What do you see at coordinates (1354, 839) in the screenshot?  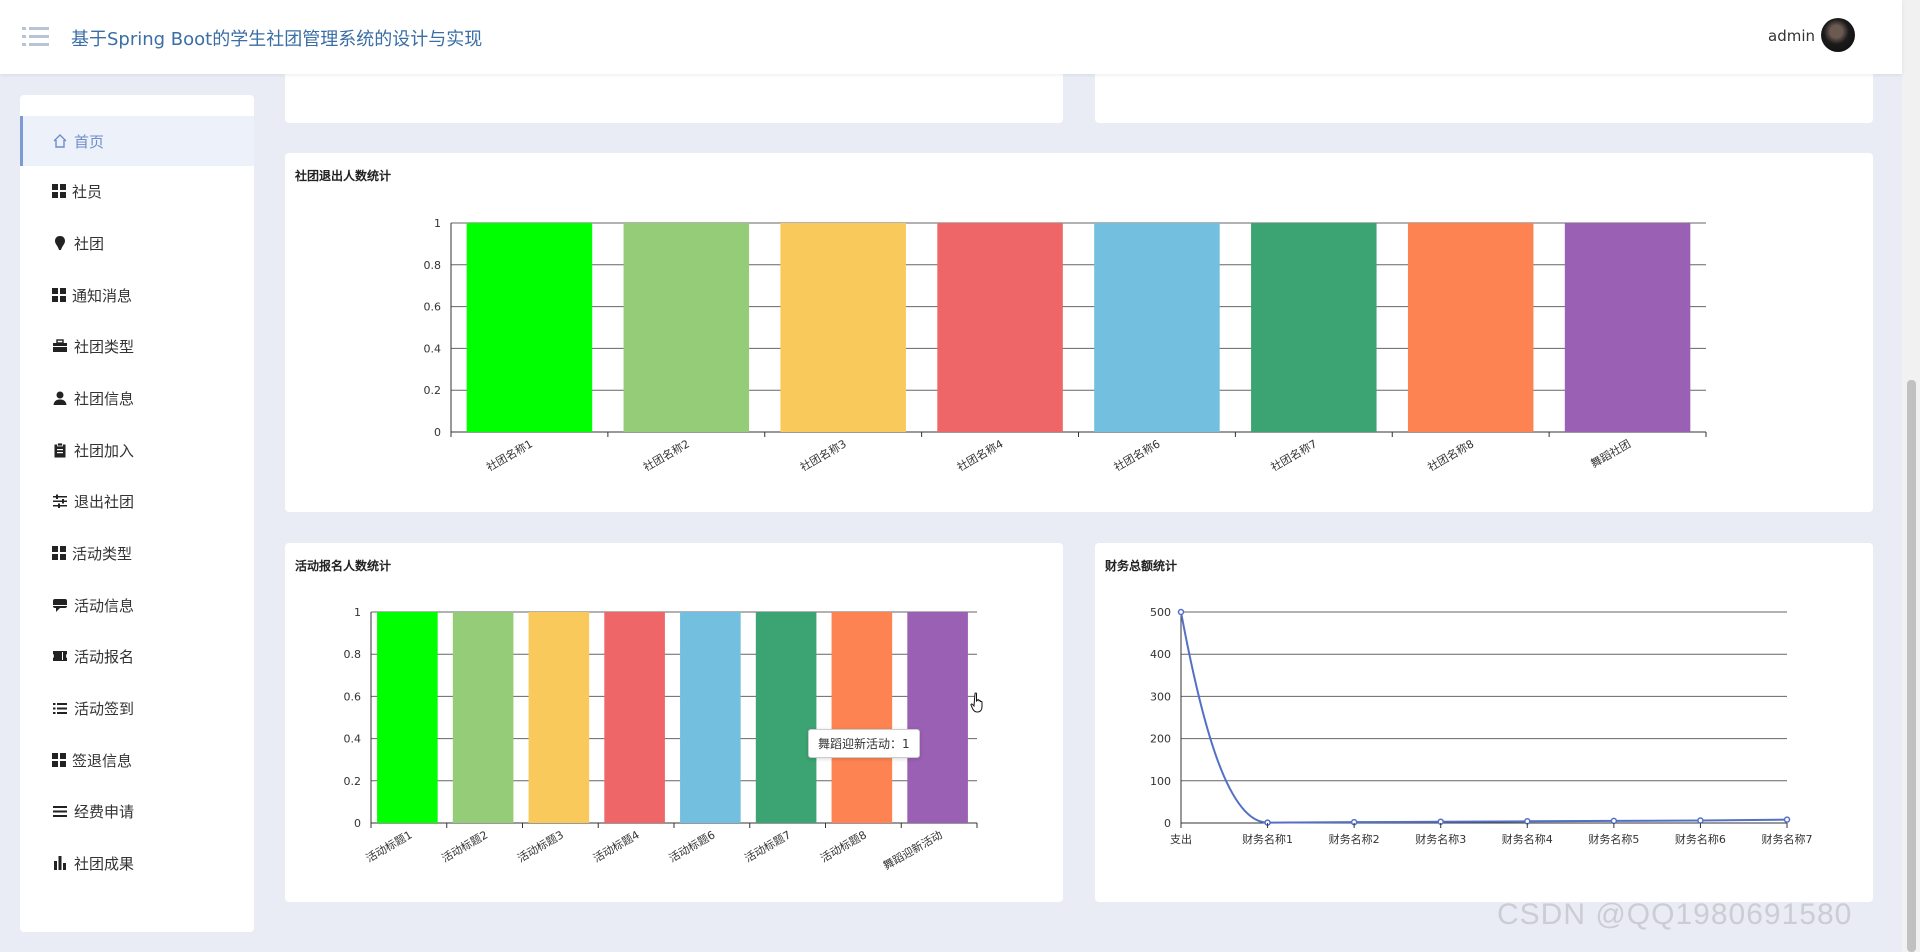 I see `x-tick-label: 财务名称2` at bounding box center [1354, 839].